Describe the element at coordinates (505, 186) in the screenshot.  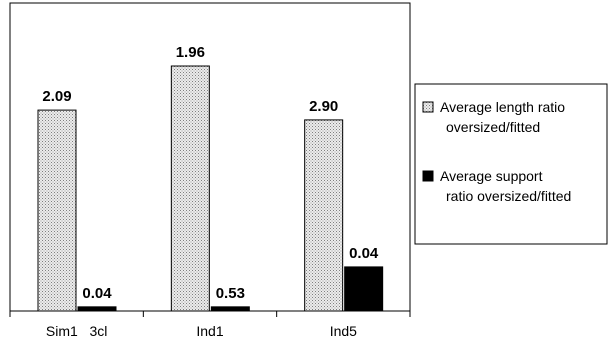
I see `legend-label-support: Average support ratio oversized/fitted` at that location.